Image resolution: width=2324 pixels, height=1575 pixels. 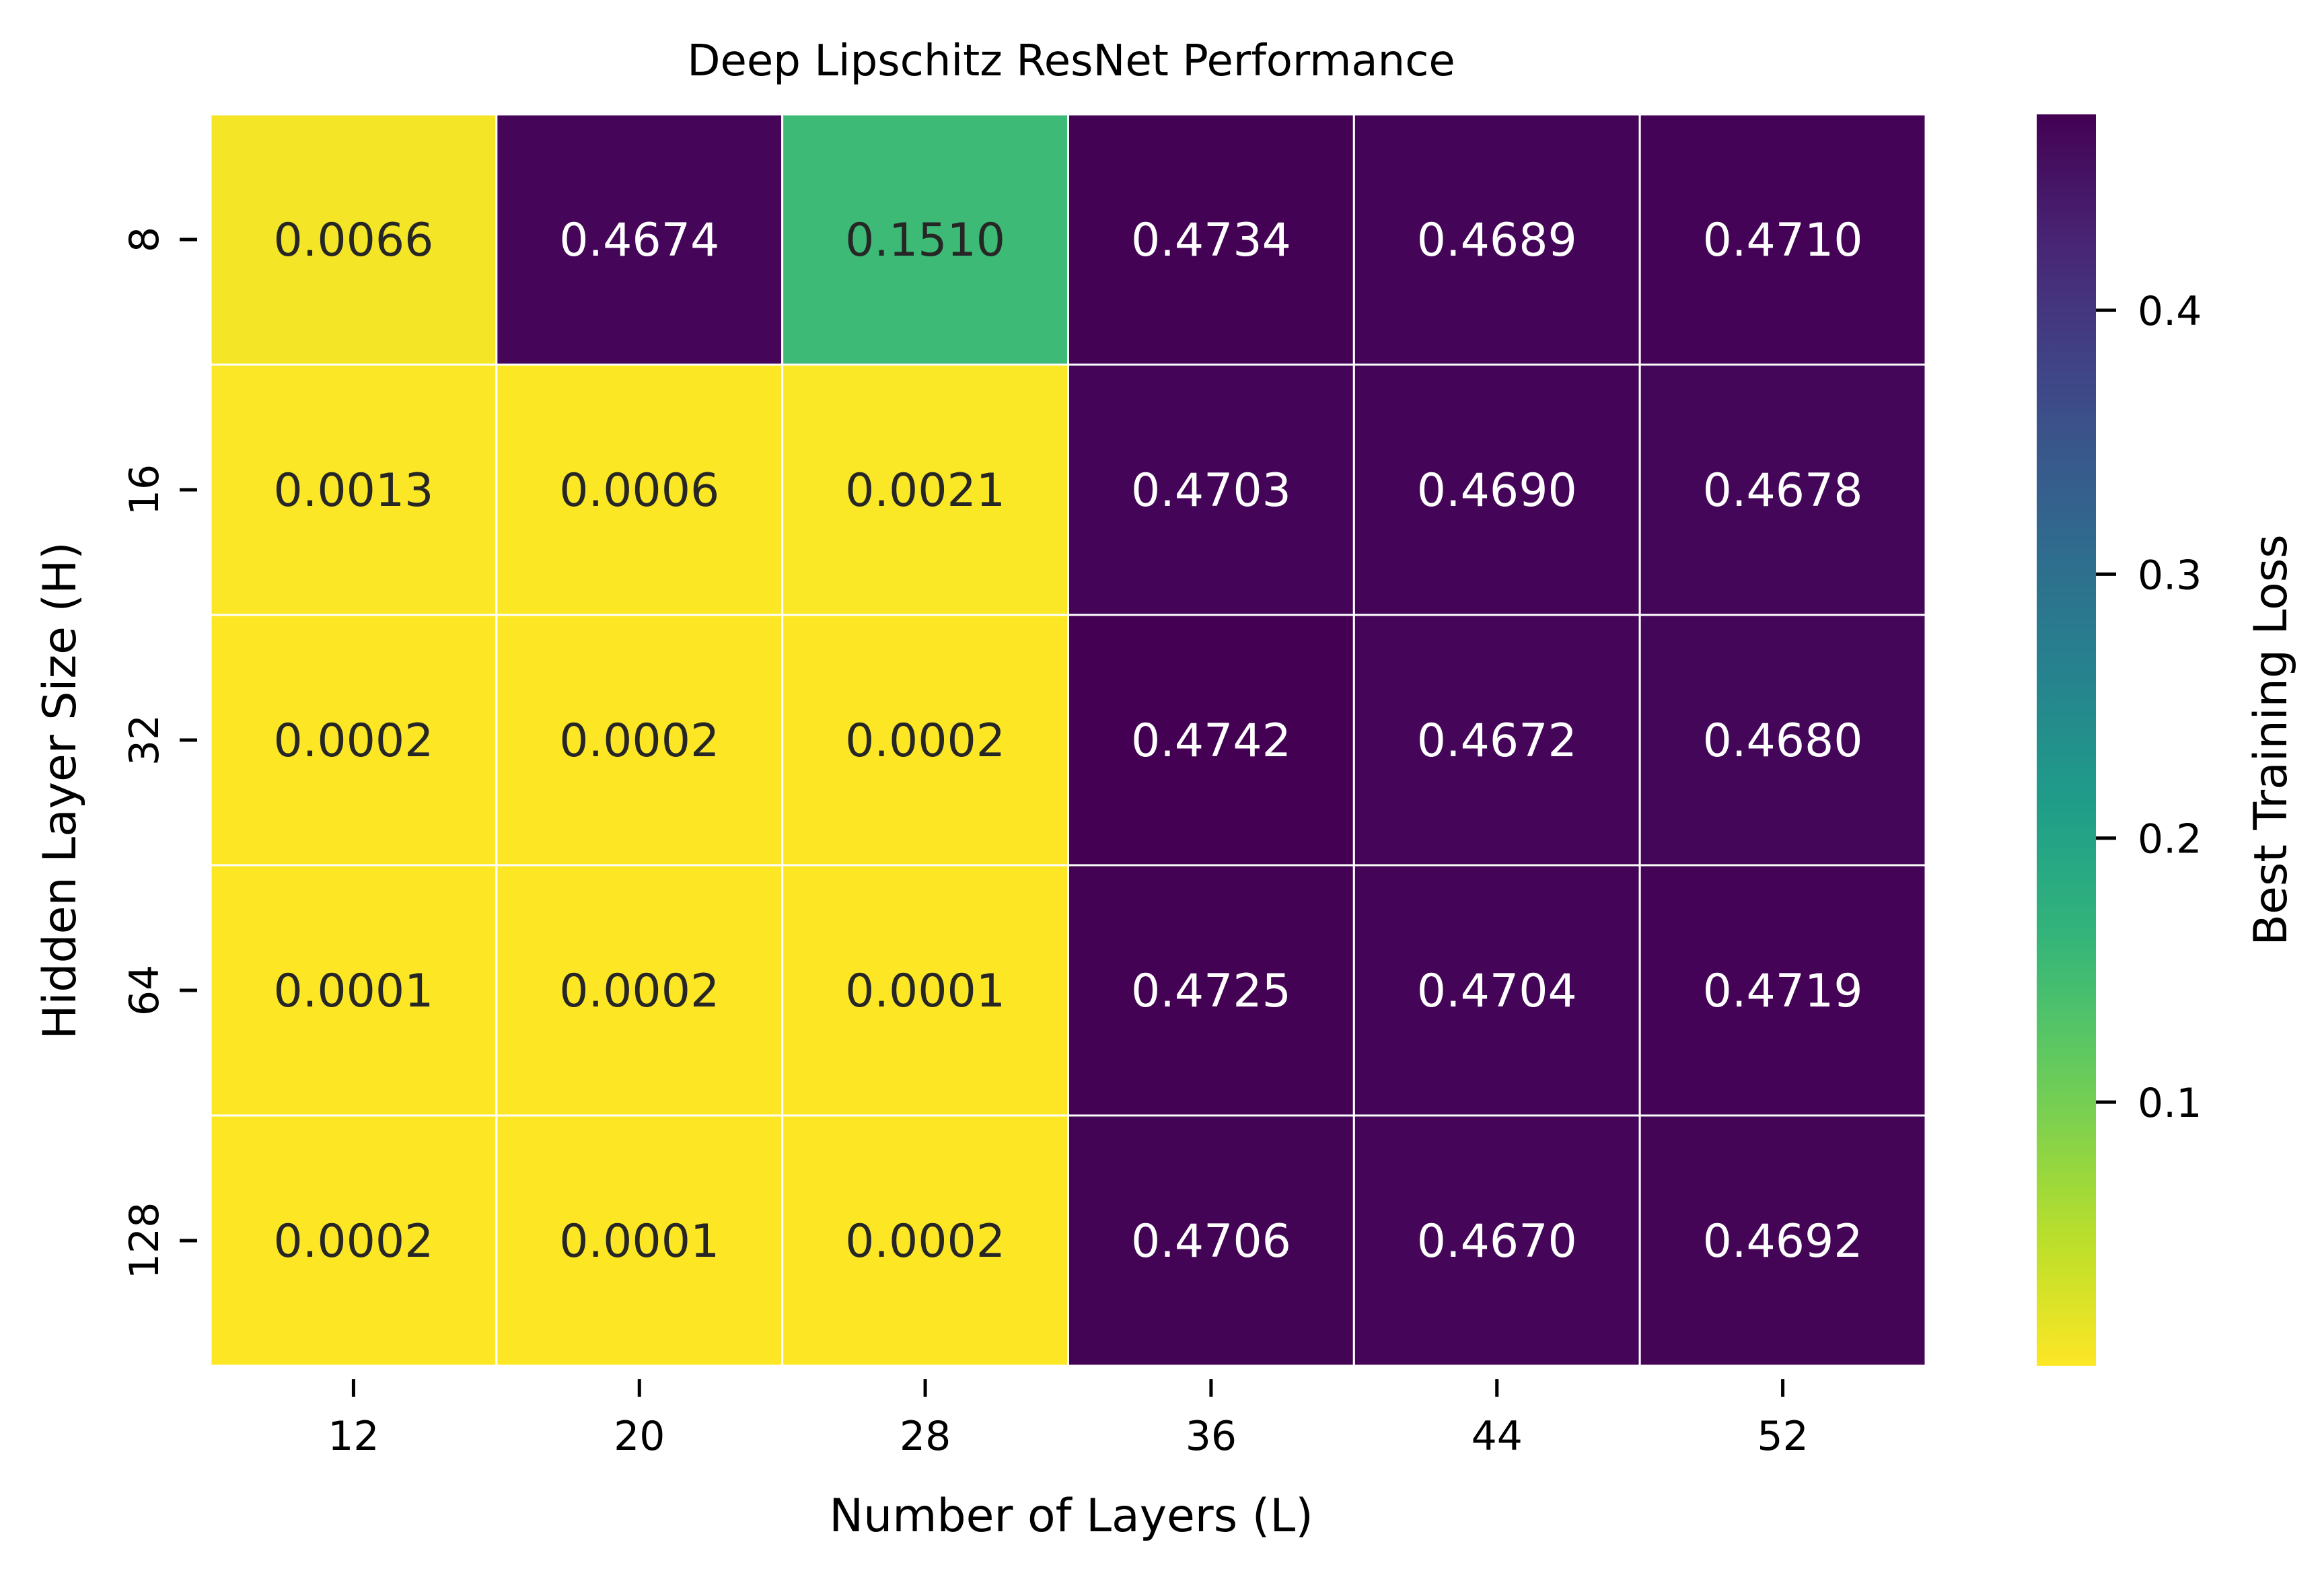 I want to click on colorbar-tick-label: 0.2, so click(x=2170, y=839).